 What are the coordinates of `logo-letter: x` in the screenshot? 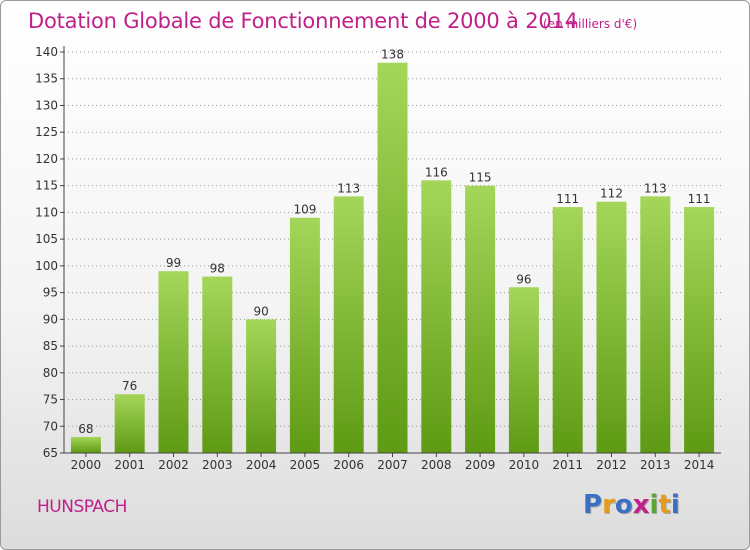 It's located at (641, 505).